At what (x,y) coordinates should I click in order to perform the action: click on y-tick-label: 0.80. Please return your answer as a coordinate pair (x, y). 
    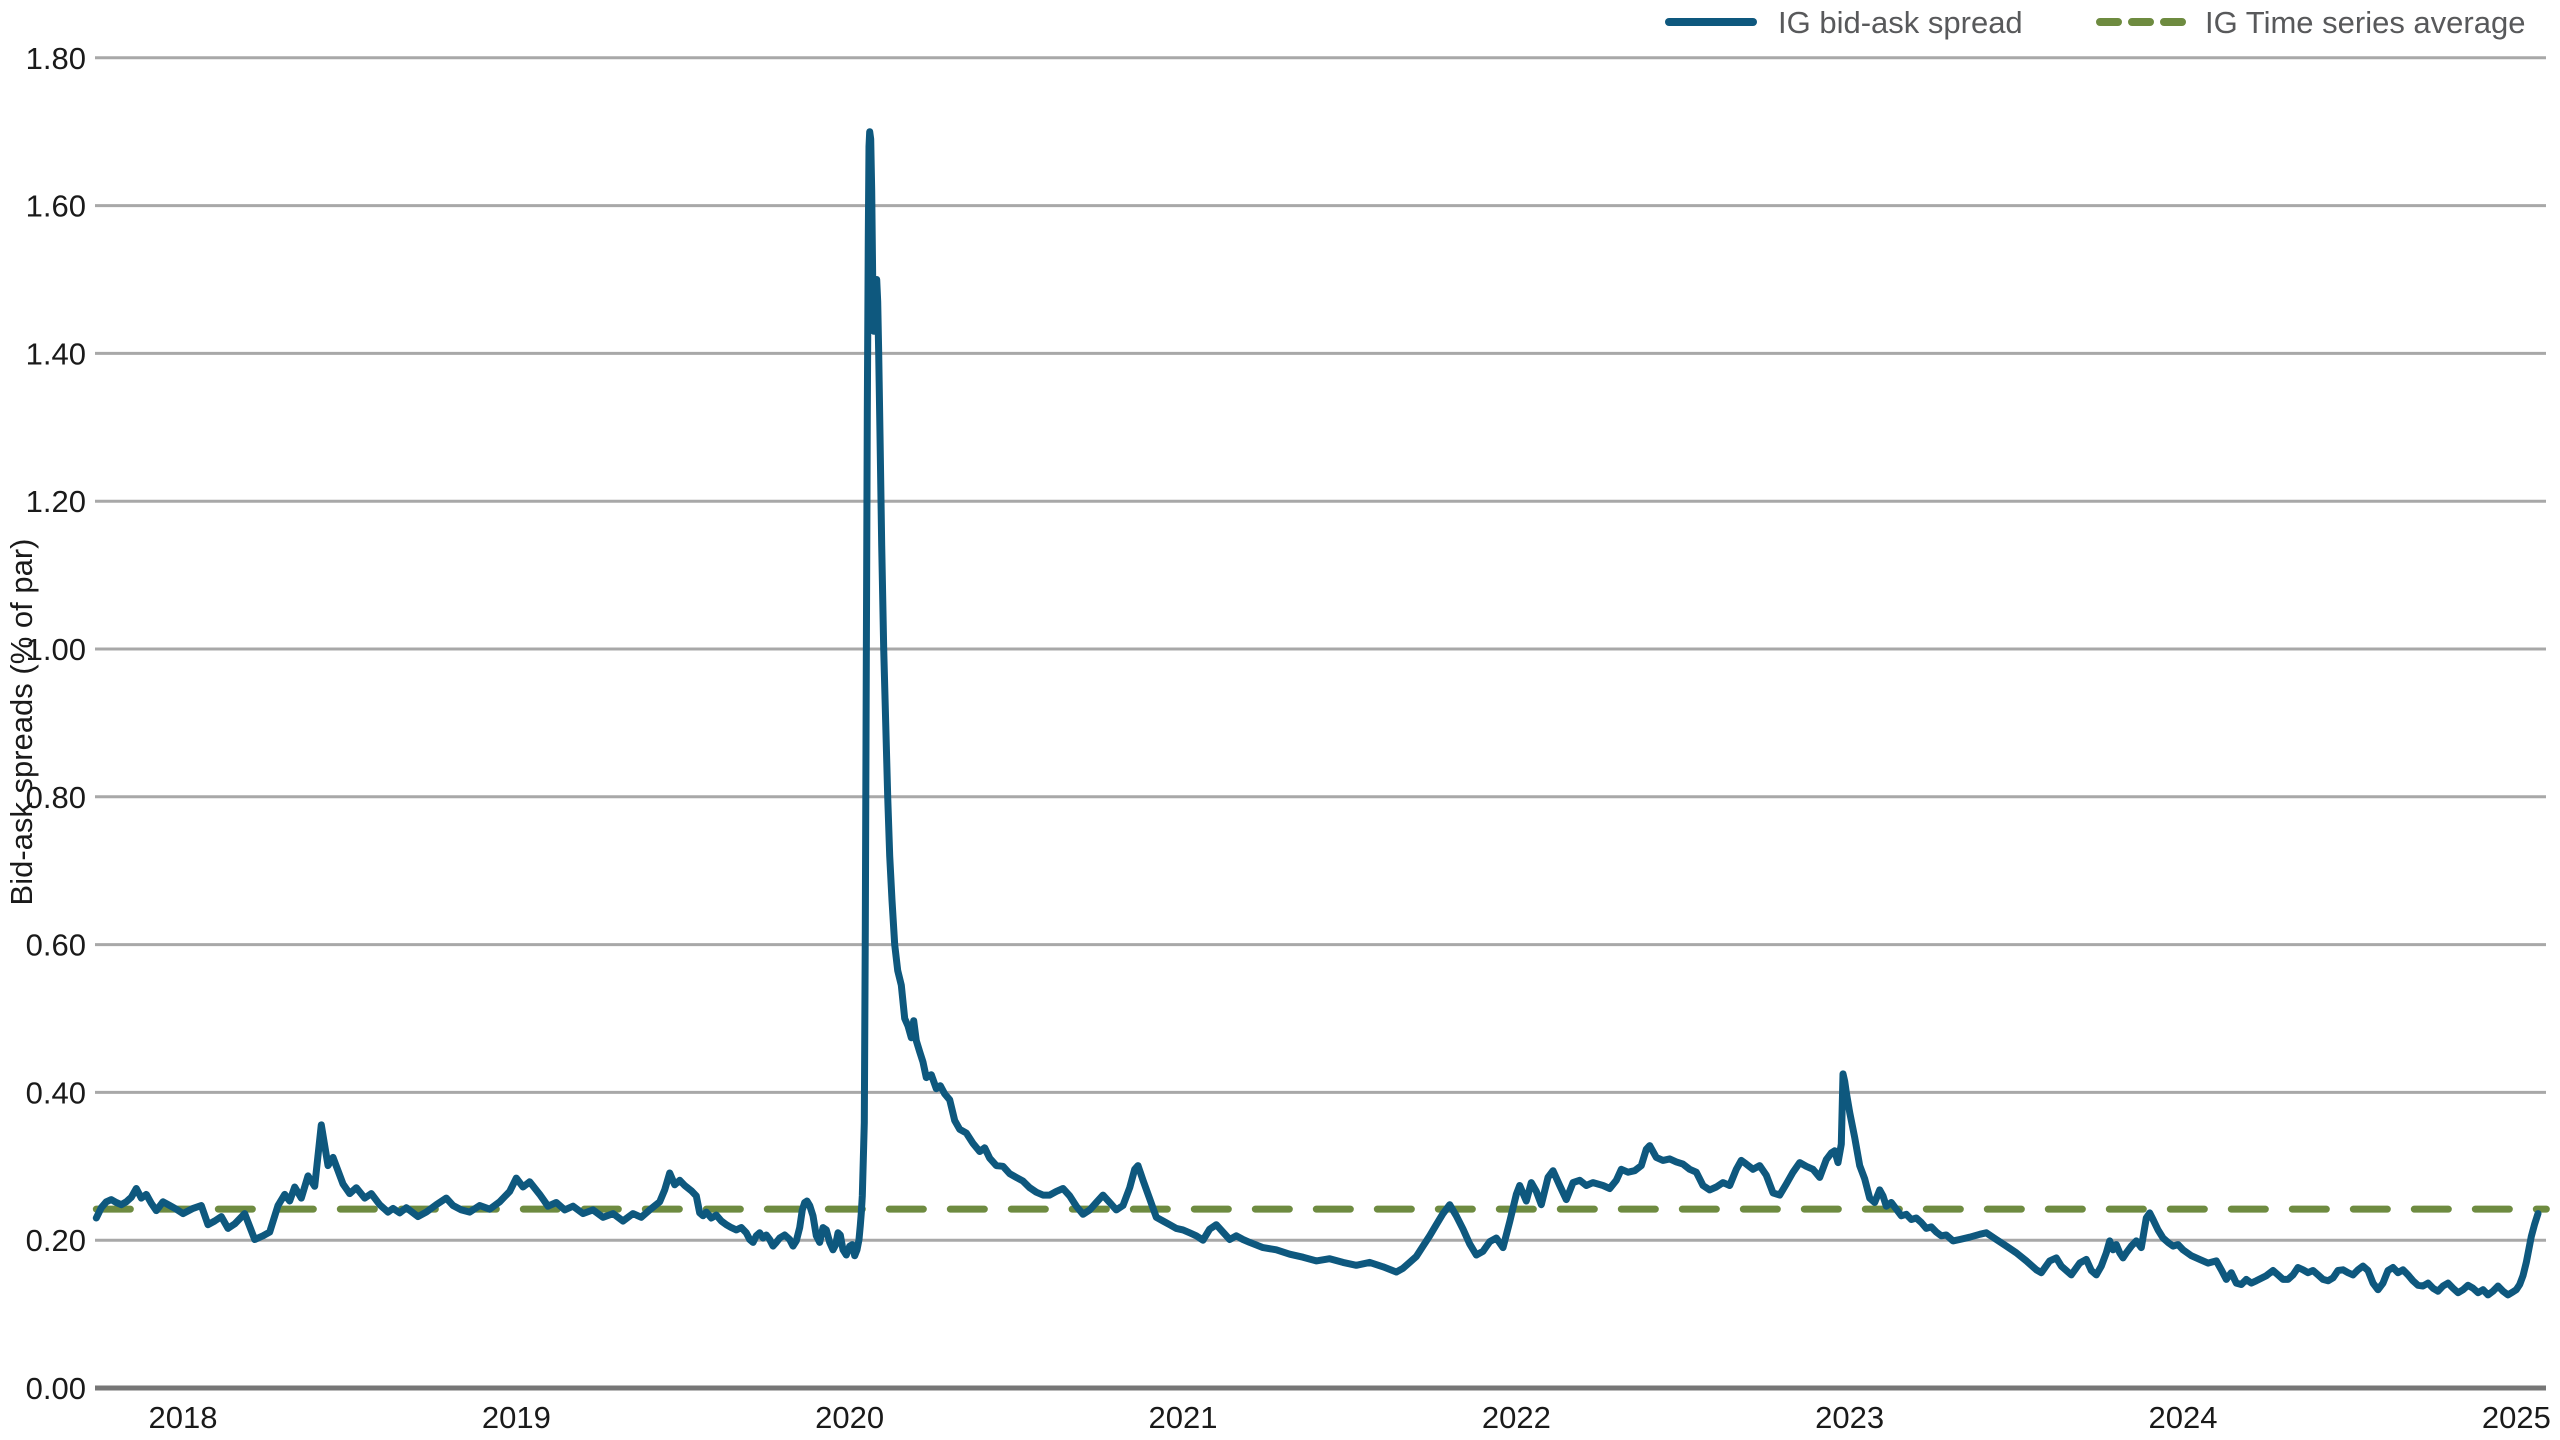
    Looking at the image, I should click on (56, 797).